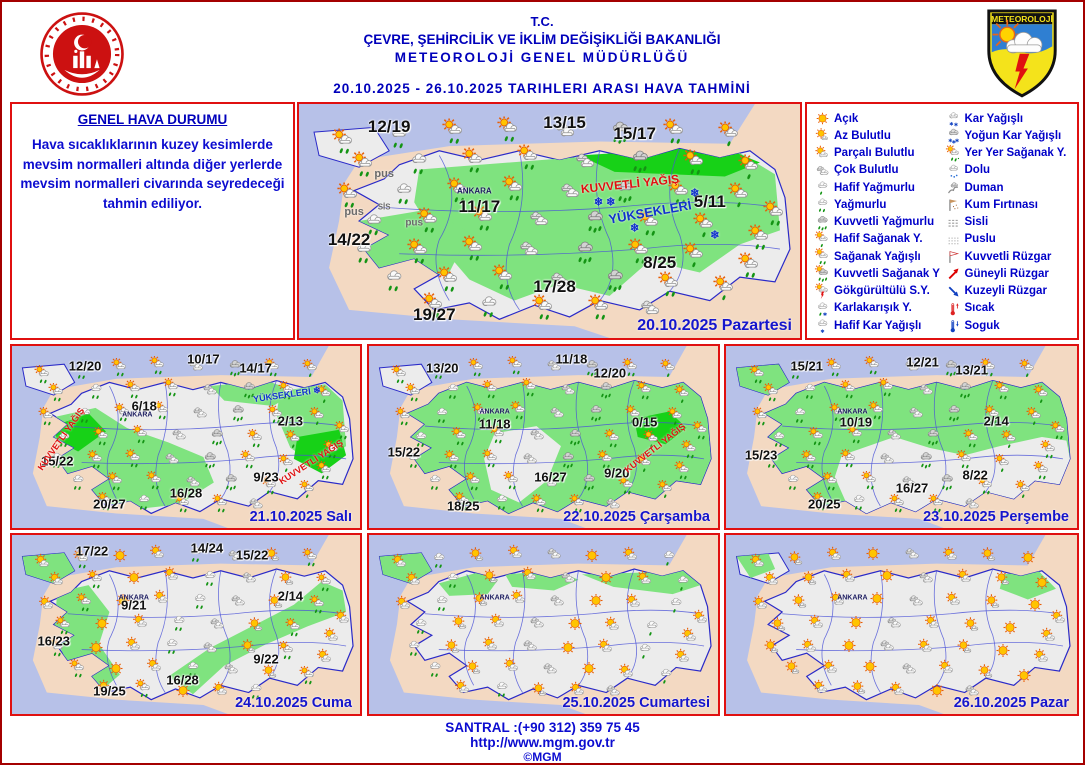 The image size is (1085, 765). I want to click on forecast-map-saturday: ANKARA 25.10.2025 Cumartesi, so click(543, 624).